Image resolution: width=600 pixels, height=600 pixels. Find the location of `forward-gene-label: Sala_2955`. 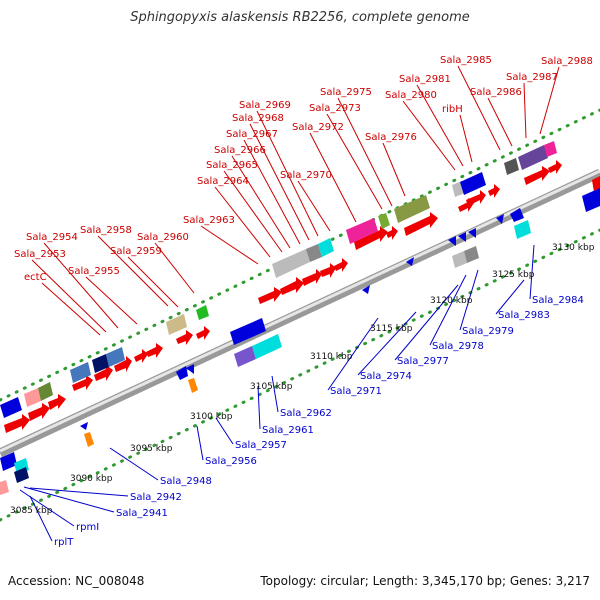

forward-gene-label: Sala_2955 is located at coordinates (94, 271).